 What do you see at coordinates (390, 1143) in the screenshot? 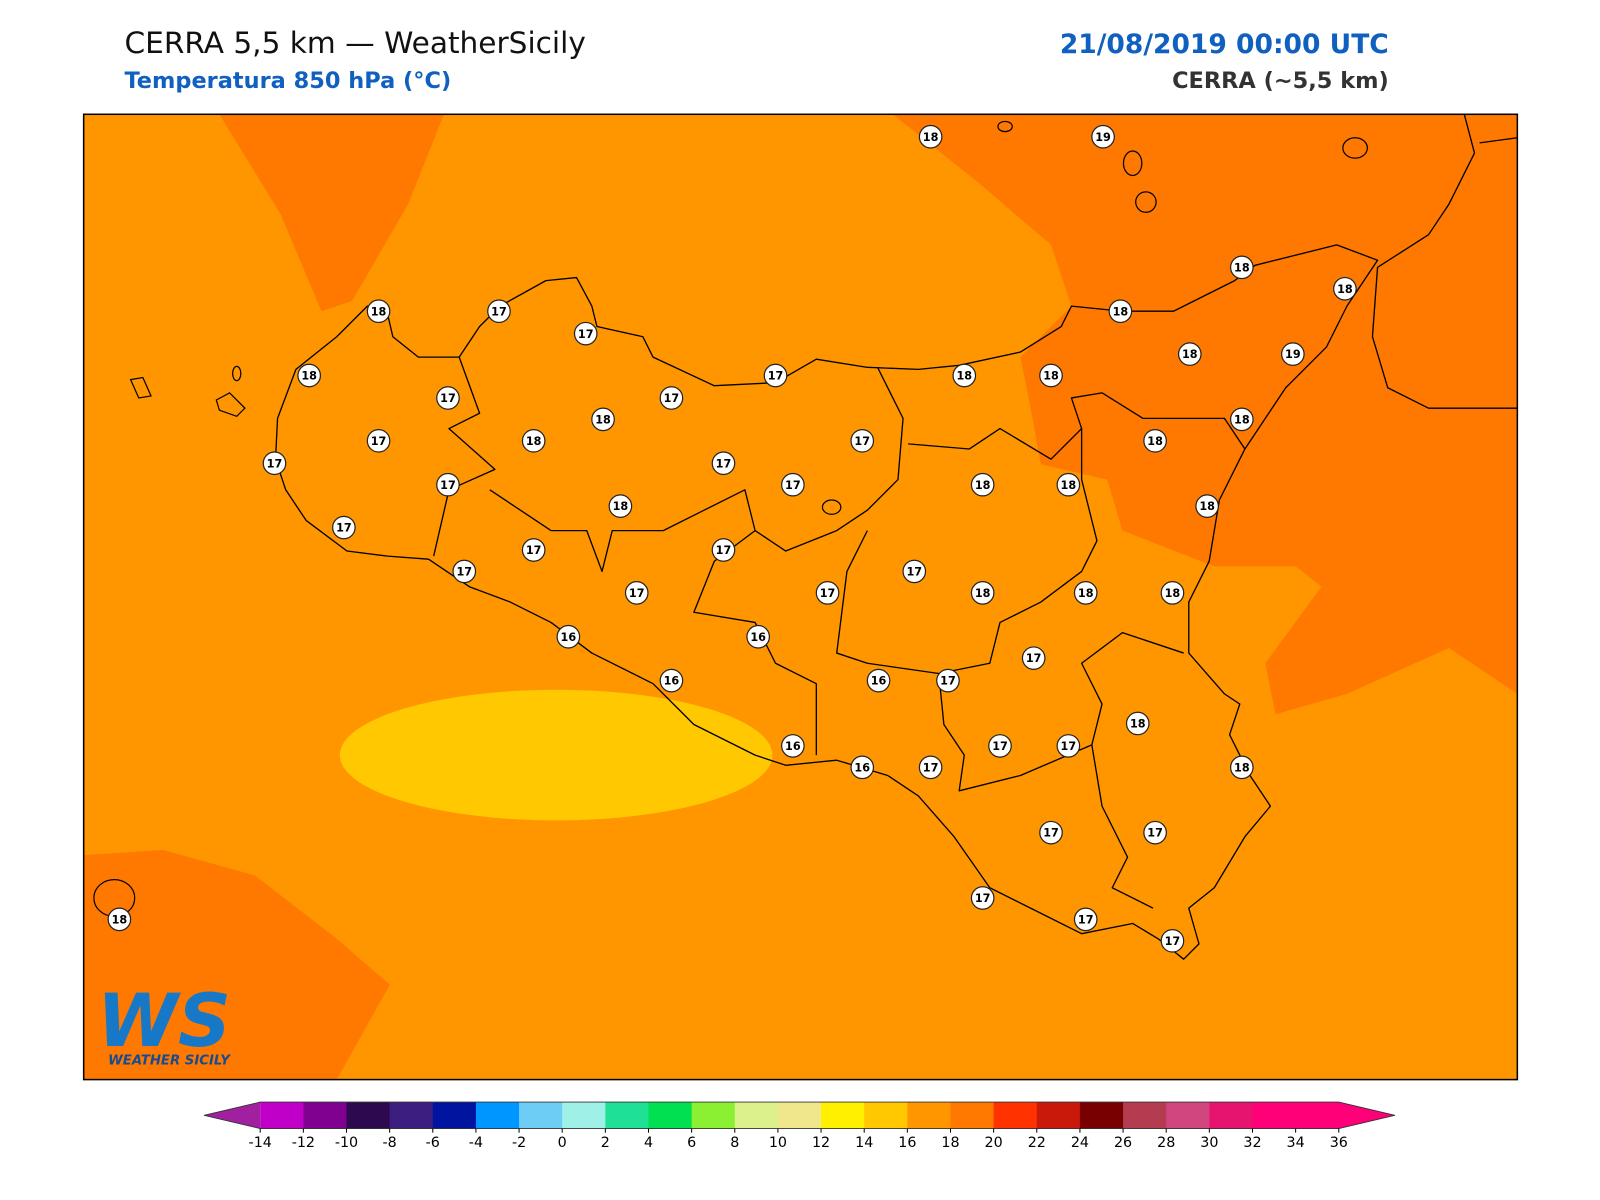
I see `colorbar-tick-label: -8` at bounding box center [390, 1143].